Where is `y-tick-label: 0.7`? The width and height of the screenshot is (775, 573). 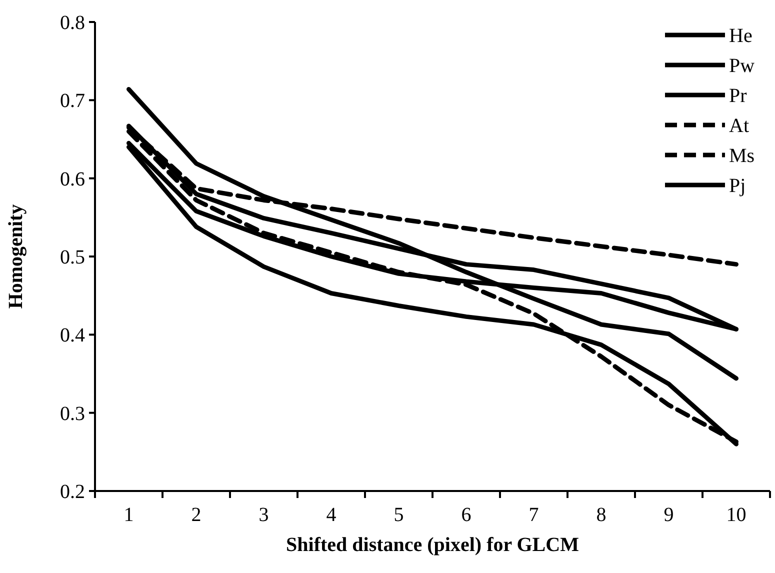 y-tick-label: 0.7 is located at coordinates (72, 101).